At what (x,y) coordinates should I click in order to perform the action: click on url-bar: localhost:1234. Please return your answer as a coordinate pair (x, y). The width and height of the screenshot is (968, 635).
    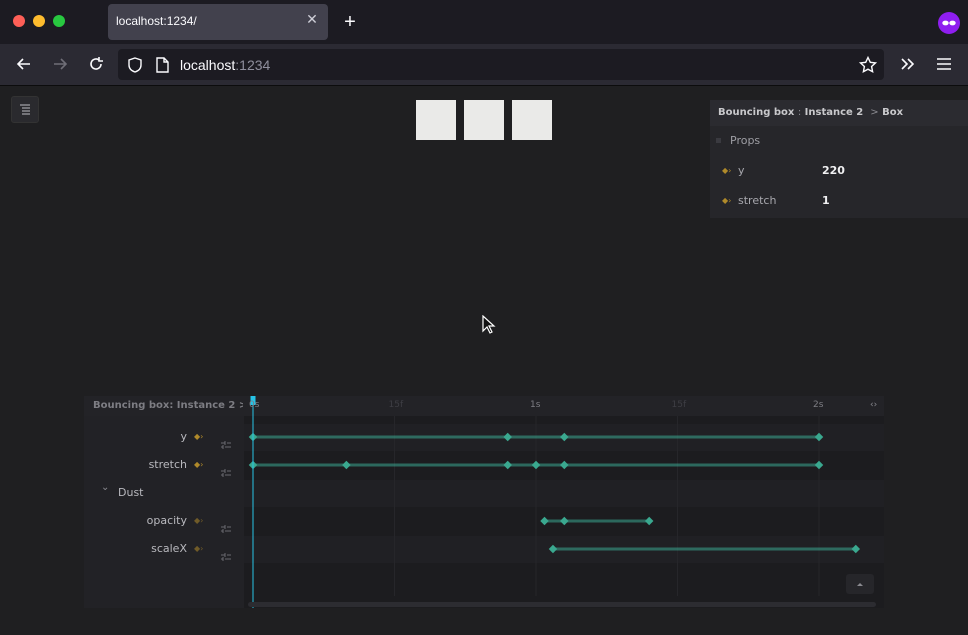
    Looking at the image, I should click on (501, 64).